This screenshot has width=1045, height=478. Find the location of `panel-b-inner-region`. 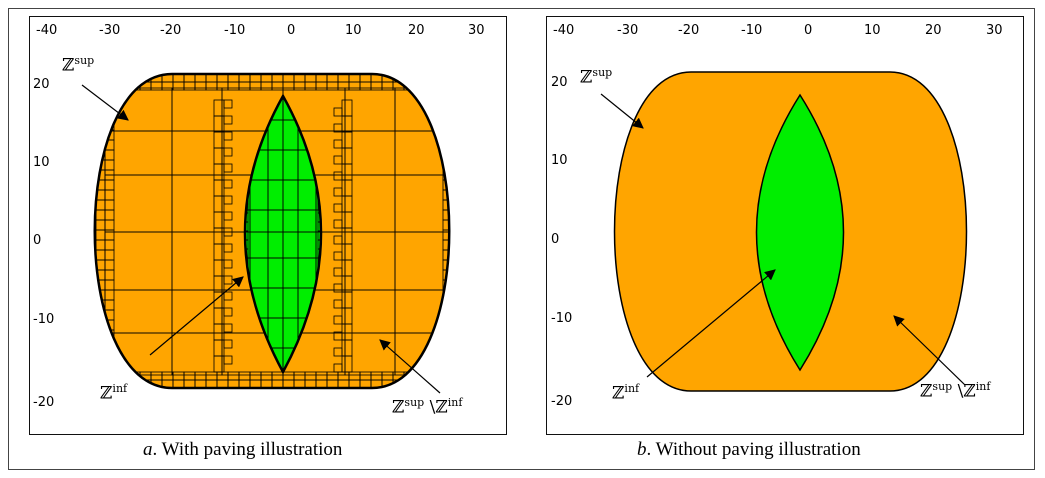

panel-b-inner-region is located at coordinates (800, 232).